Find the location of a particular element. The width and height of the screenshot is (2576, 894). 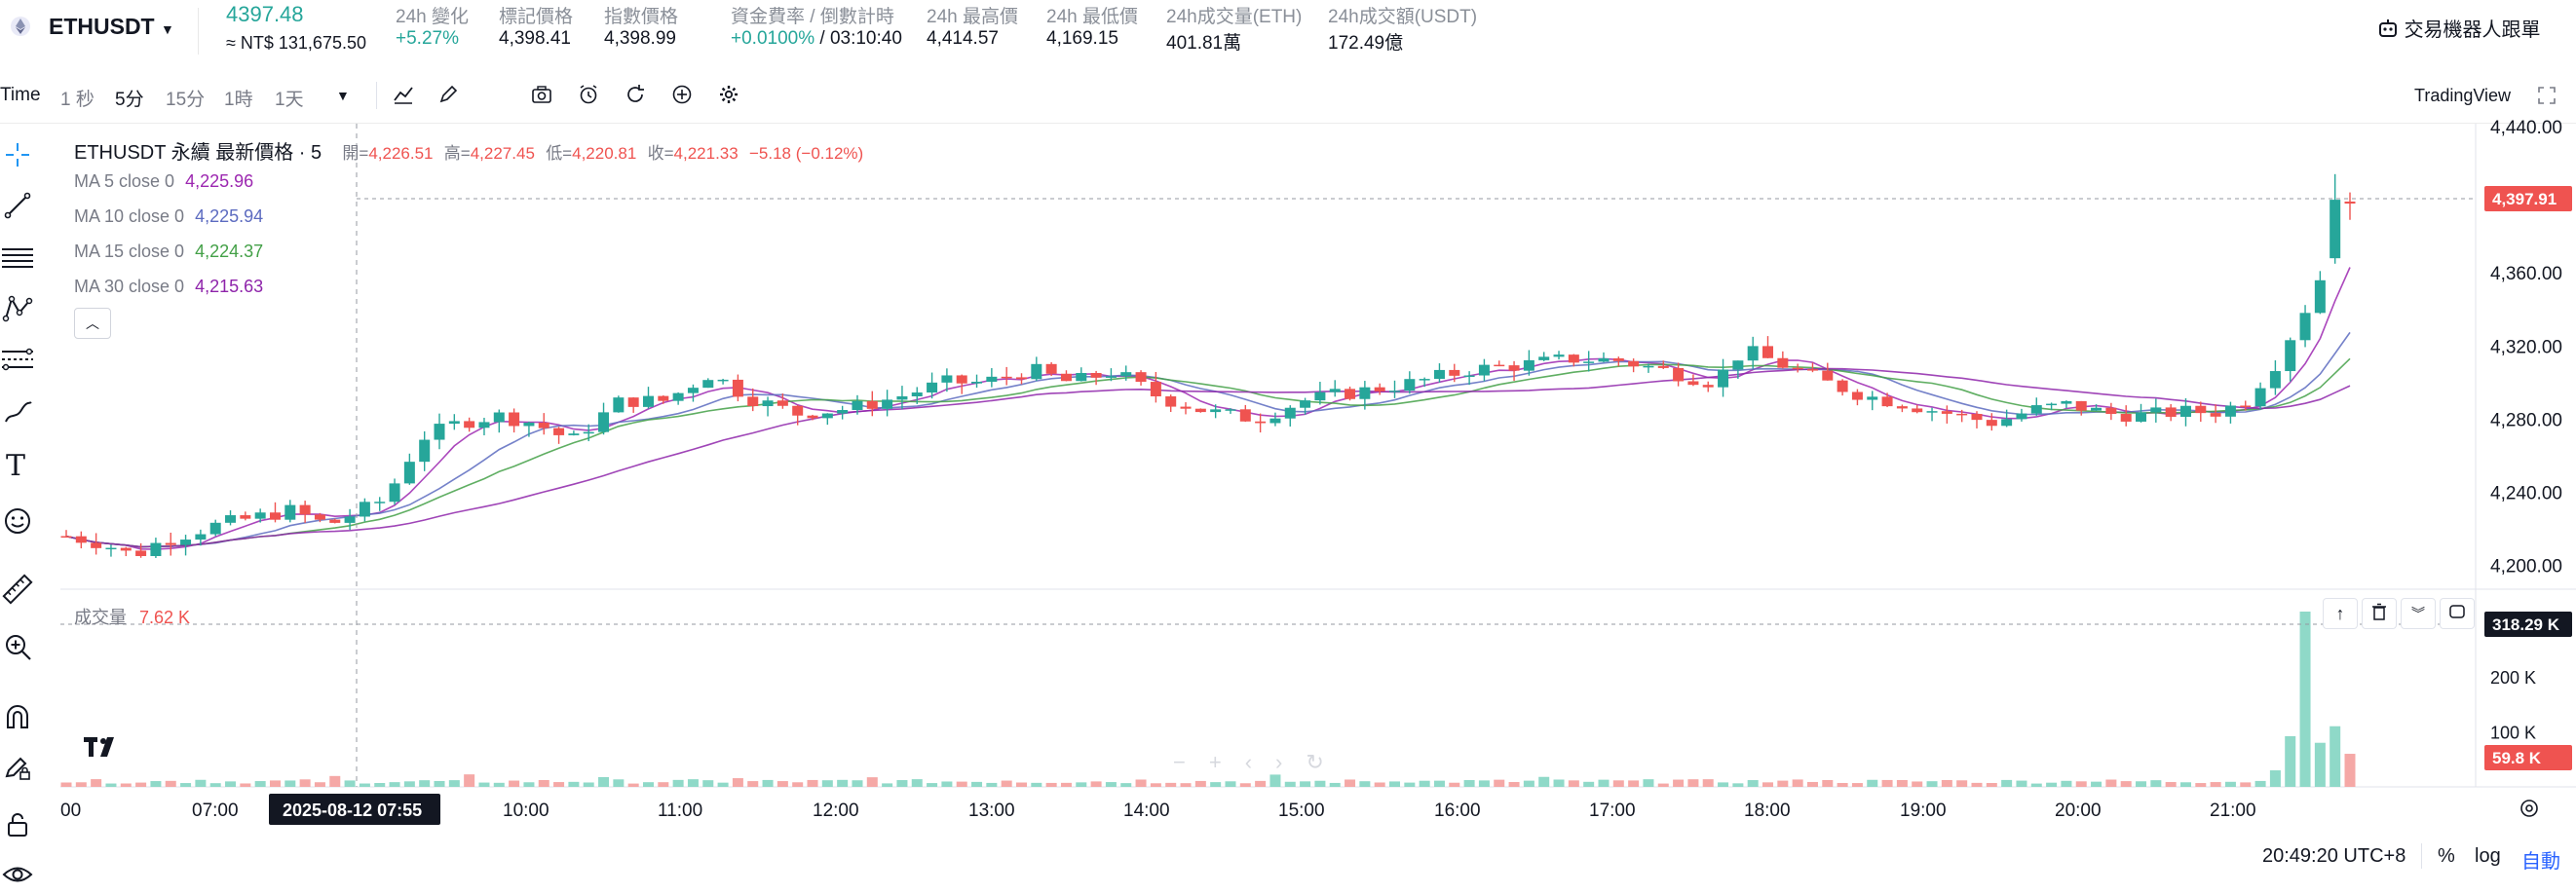

zoom-in-small-icon: + is located at coordinates (1226, 762).